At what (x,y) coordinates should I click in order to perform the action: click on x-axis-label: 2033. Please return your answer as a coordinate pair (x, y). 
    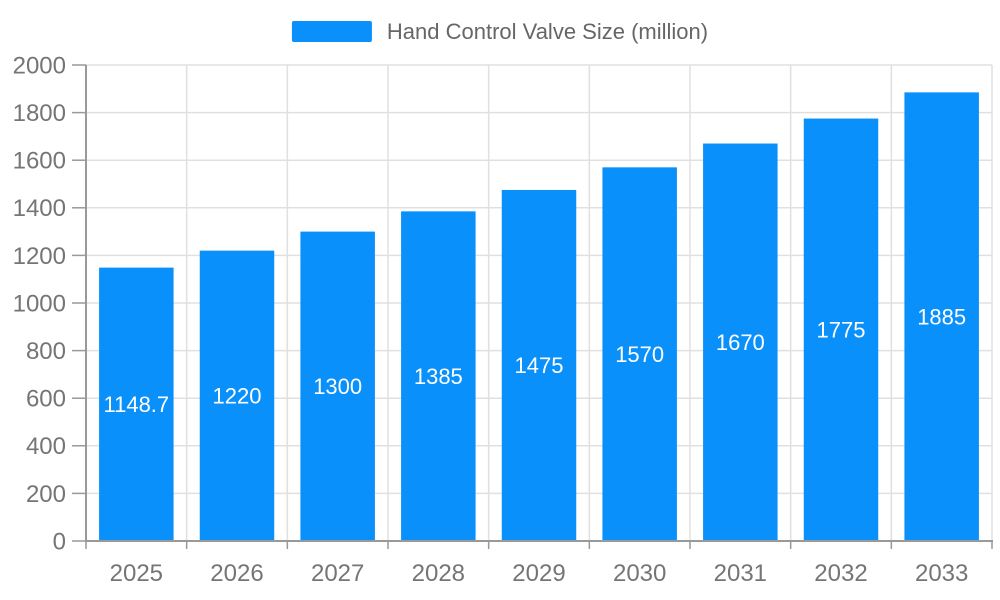
    Looking at the image, I should click on (941, 573).